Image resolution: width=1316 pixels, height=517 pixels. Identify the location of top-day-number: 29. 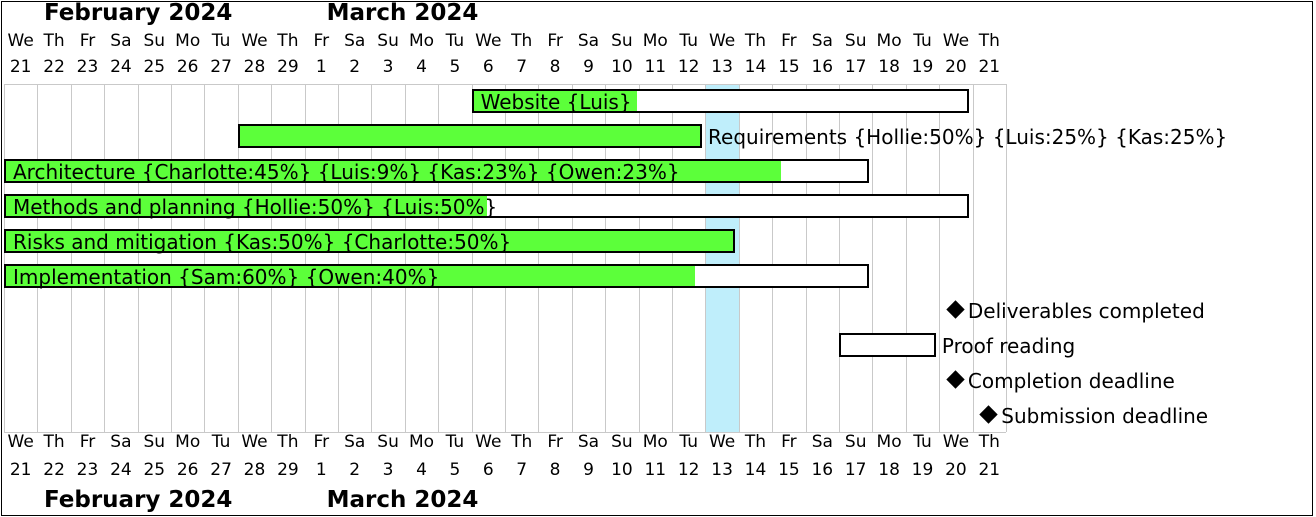
(288, 67).